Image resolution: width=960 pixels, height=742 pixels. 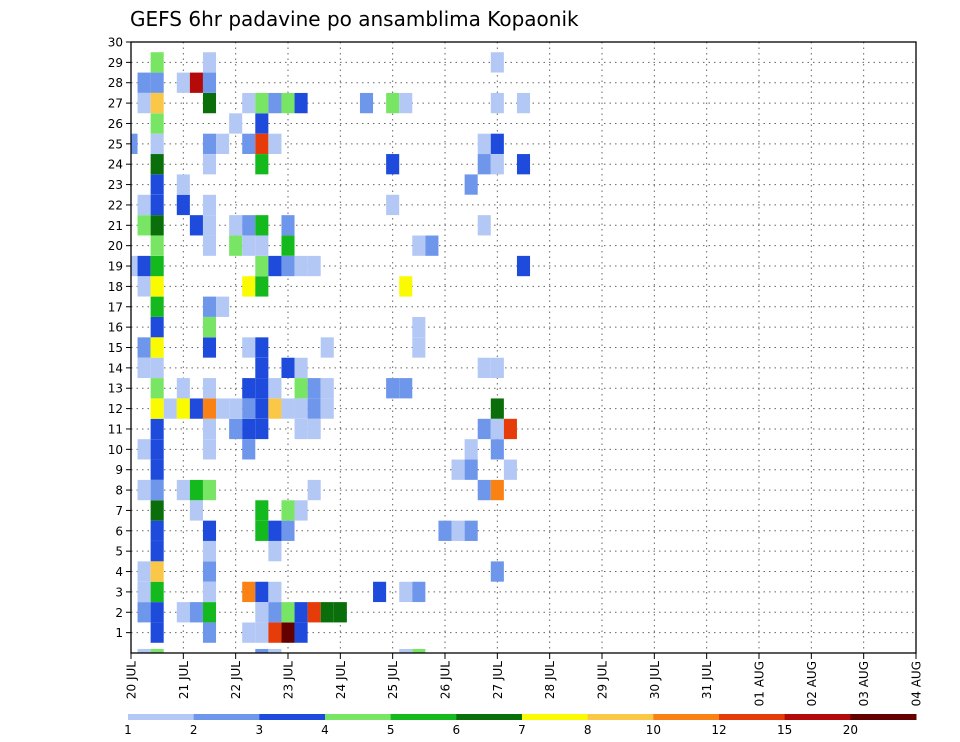 I want to click on y-tick-label: 12, so click(x=115, y=409).